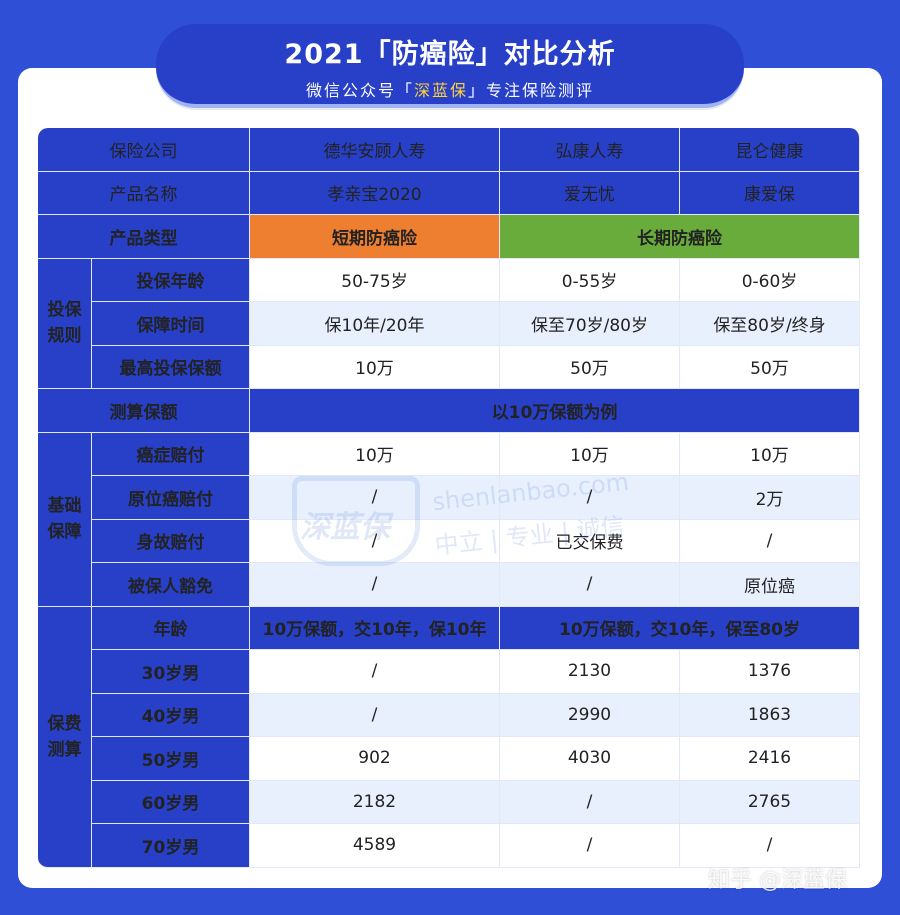 The image size is (900, 915). What do you see at coordinates (770, 585) in the screenshot?
I see `table-cell: 原位癌` at bounding box center [770, 585].